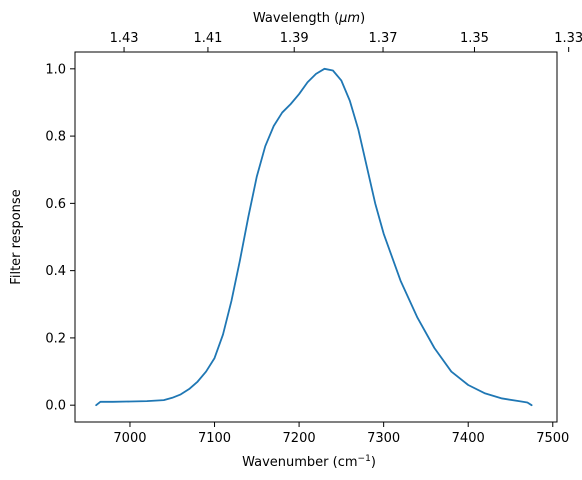  Describe the element at coordinates (383, 38) in the screenshot. I see `top-tick-label: 1.37` at that location.